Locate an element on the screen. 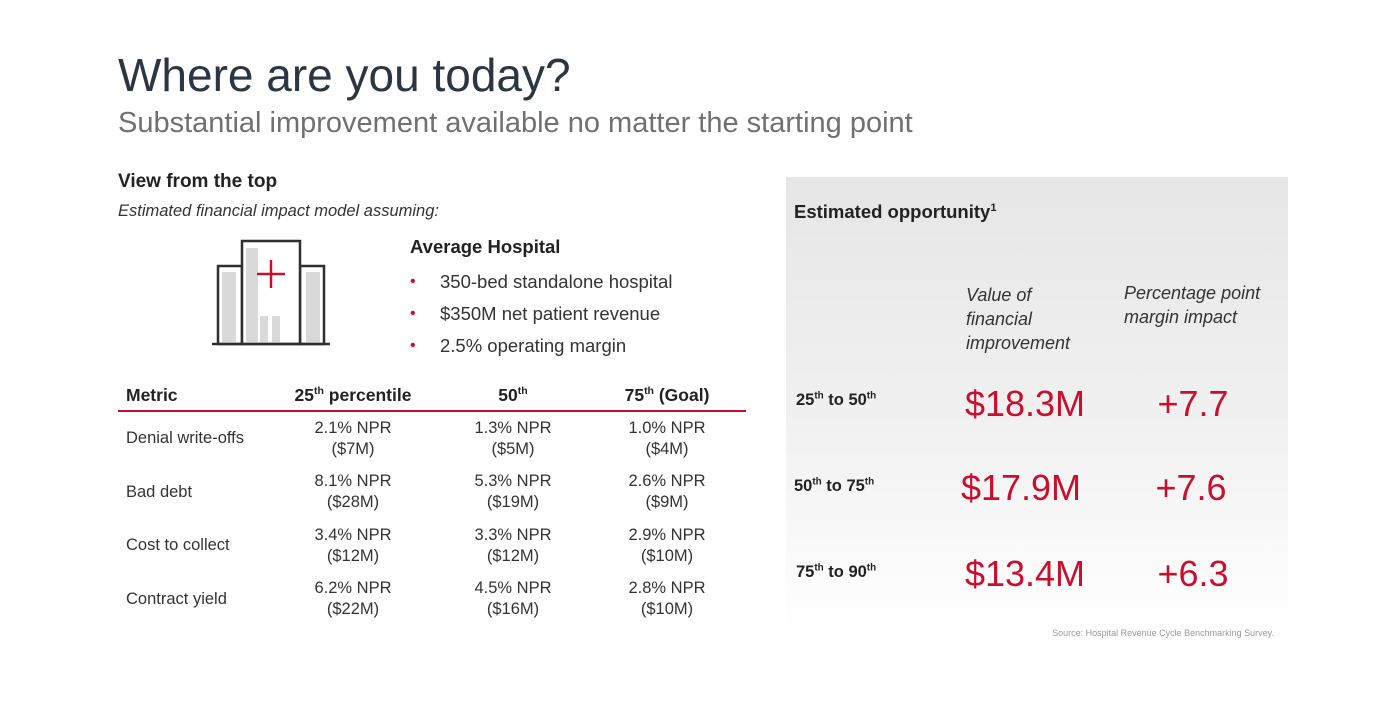  bullet-text: $350M net patient revenue is located at coordinates (550, 313).